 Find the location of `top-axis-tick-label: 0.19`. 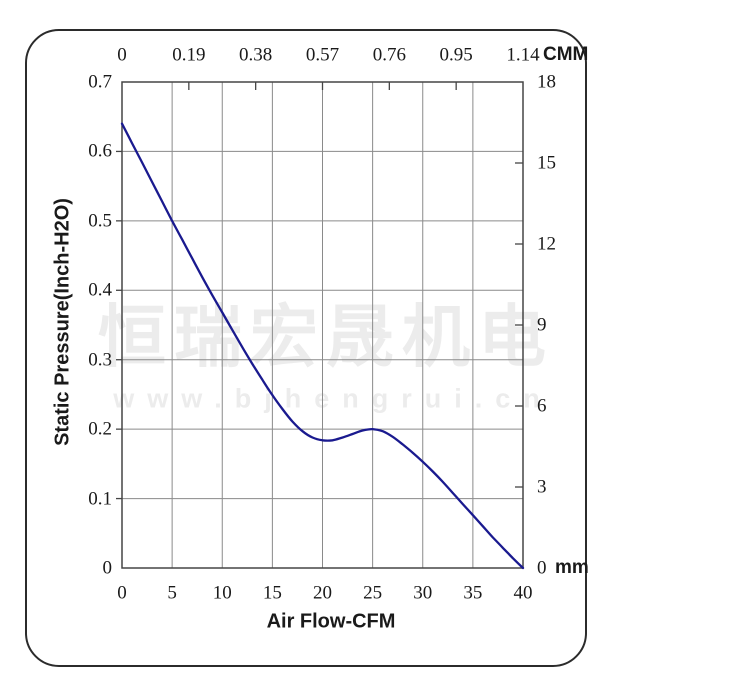

top-axis-tick-label: 0.19 is located at coordinates (189, 55).